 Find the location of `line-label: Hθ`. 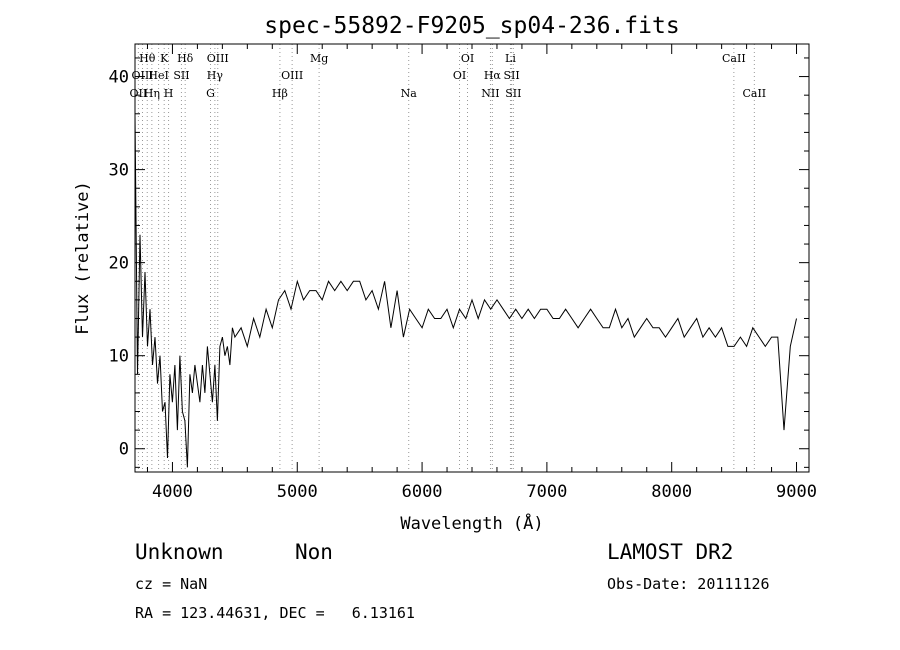

line-label: Hθ is located at coordinates (147, 58).